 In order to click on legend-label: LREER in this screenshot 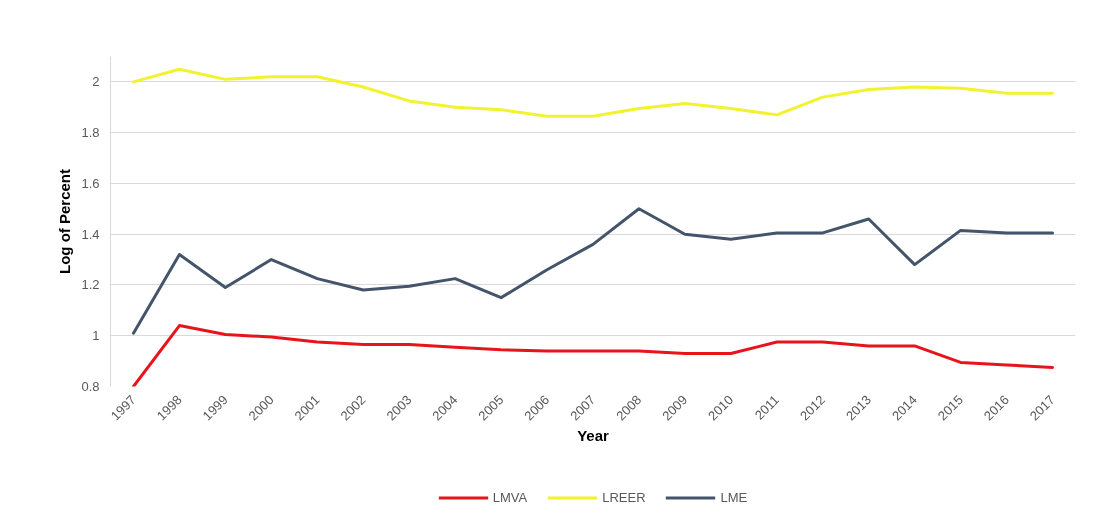, I will do `click(624, 497)`.